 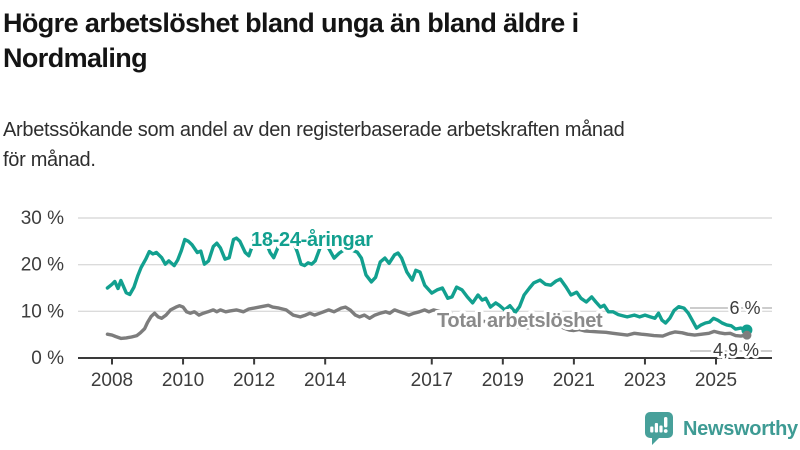 What do you see at coordinates (747, 335) in the screenshot?
I see `end-dot-total` at bounding box center [747, 335].